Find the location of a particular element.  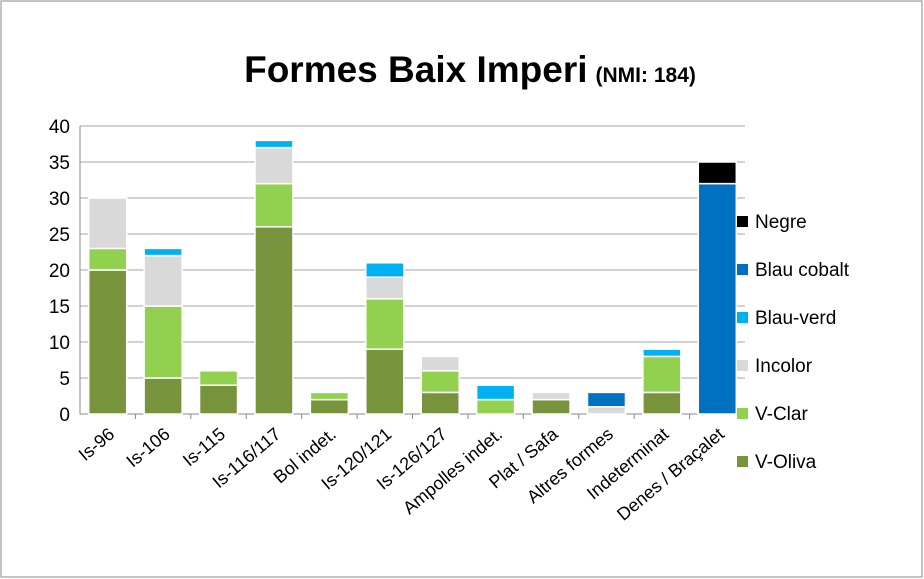

y-tick-label: 5 is located at coordinates (64, 379).